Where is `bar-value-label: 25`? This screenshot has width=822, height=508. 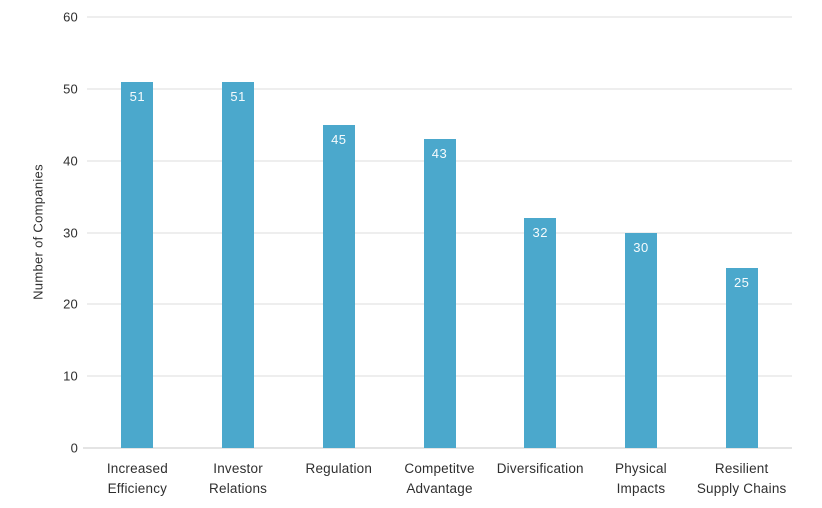 bar-value-label: 25 is located at coordinates (741, 283).